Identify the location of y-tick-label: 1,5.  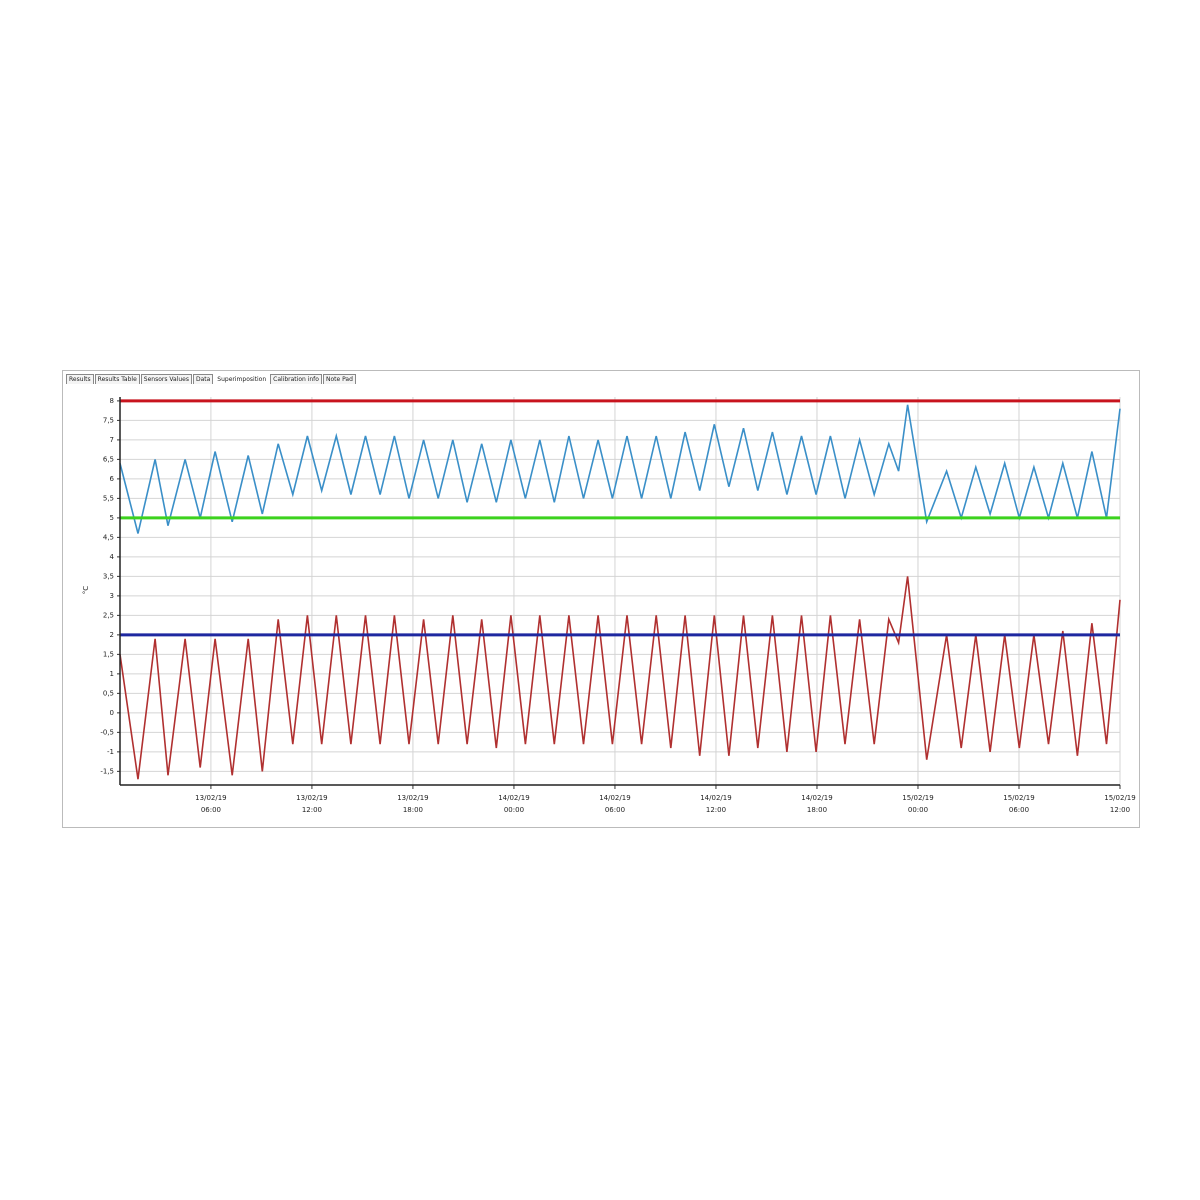
(108, 654).